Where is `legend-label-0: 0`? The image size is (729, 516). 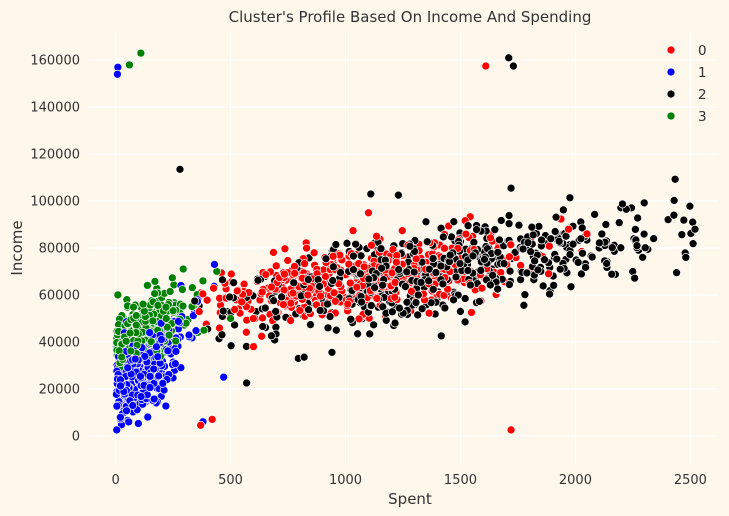 legend-label-0: 0 is located at coordinates (702, 51).